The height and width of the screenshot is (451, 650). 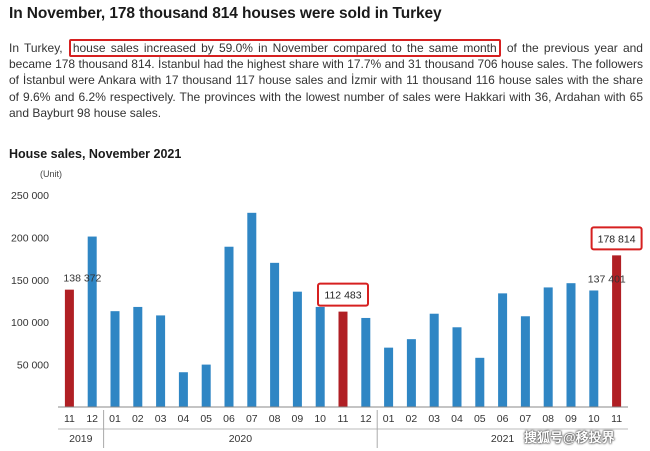 What do you see at coordinates (81, 439) in the screenshot?
I see `year-label: 2019` at bounding box center [81, 439].